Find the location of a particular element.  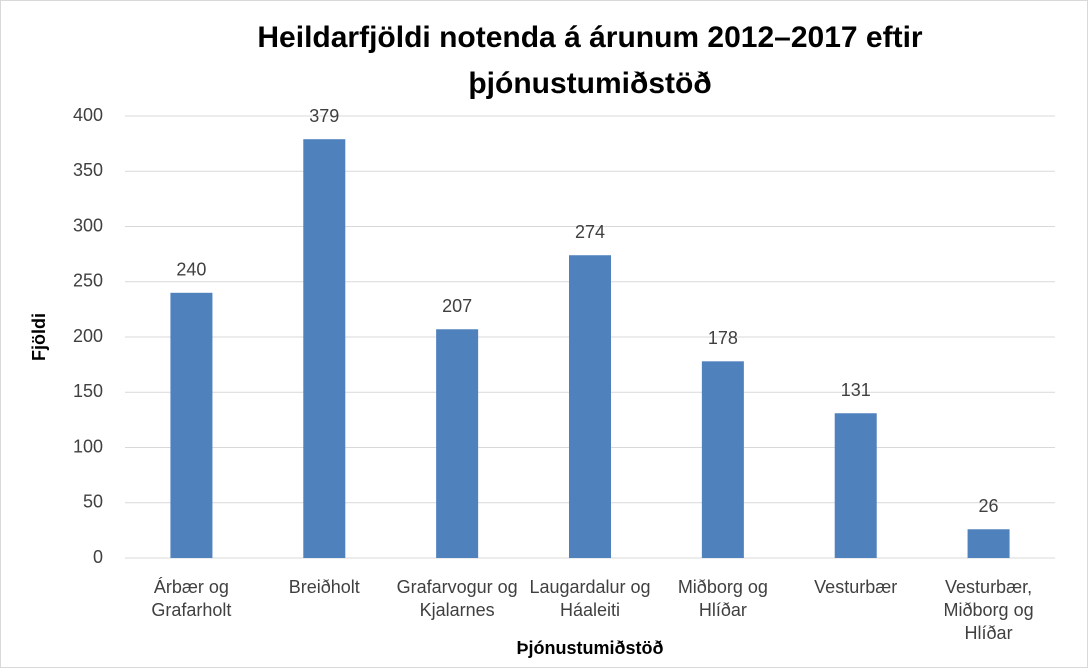

x-tick-label: Breiðholt is located at coordinates (324, 587).